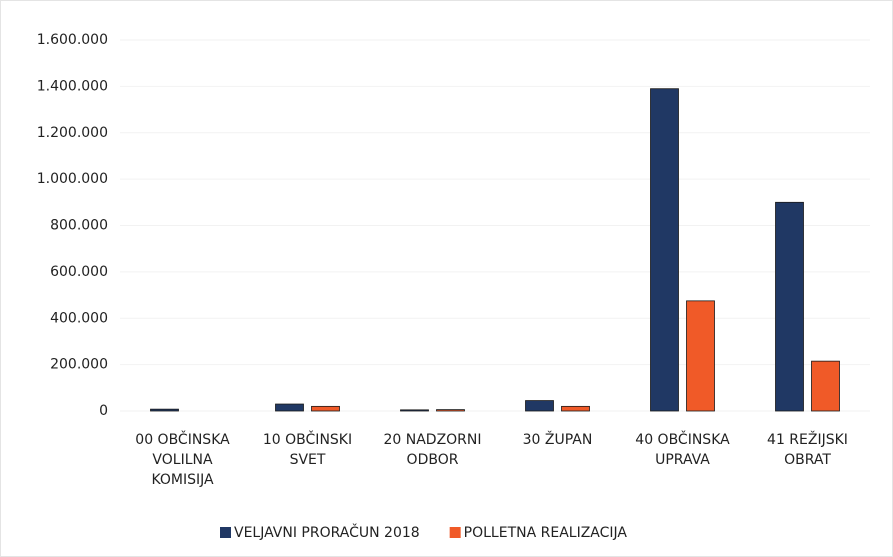 This screenshot has height=557, width=893. Describe the element at coordinates (682, 449) in the screenshot. I see `x-tick-label: 40 OBČINSKA UPRAVA` at that location.